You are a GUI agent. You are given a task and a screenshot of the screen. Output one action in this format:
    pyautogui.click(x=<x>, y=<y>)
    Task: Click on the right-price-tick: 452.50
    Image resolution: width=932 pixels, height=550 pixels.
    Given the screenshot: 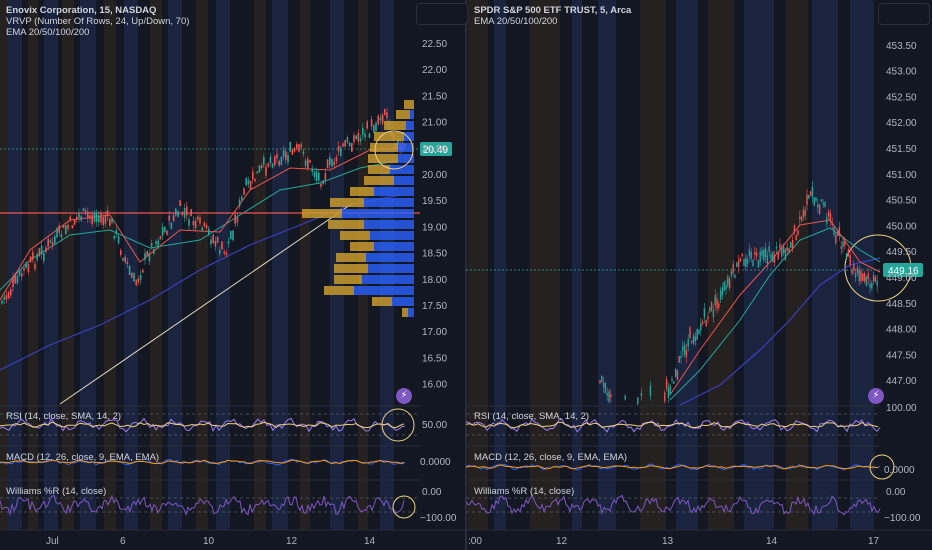 What is the action you would take?
    pyautogui.click(x=901, y=97)
    